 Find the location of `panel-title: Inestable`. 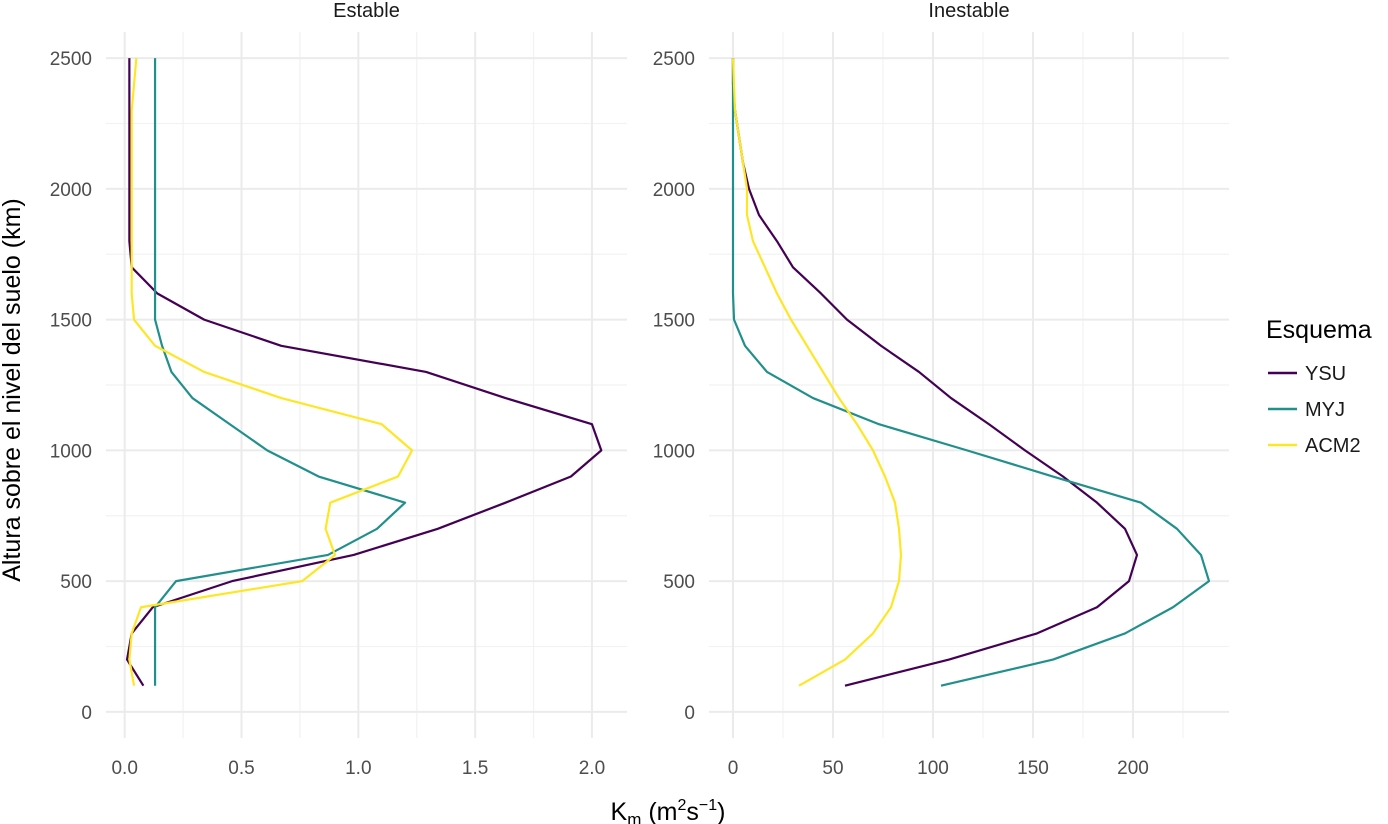

panel-title: Inestable is located at coordinates (968, 11).